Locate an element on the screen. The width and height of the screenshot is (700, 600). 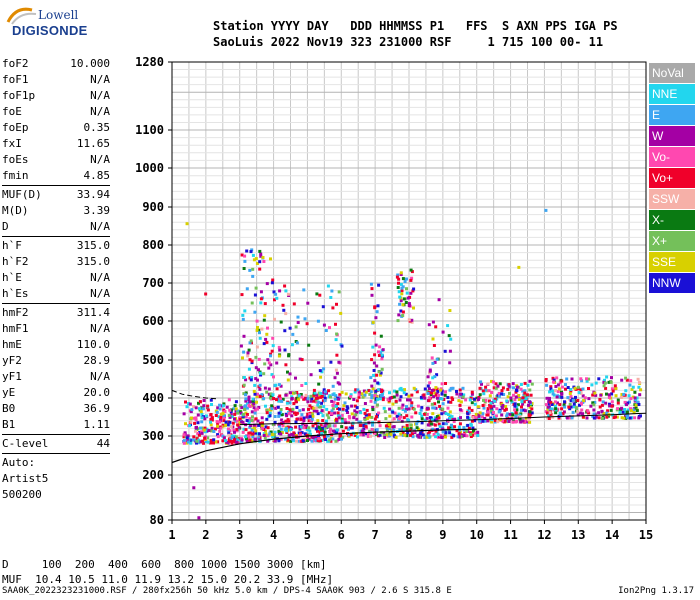
param-label: D is located at coordinates (5, 226).